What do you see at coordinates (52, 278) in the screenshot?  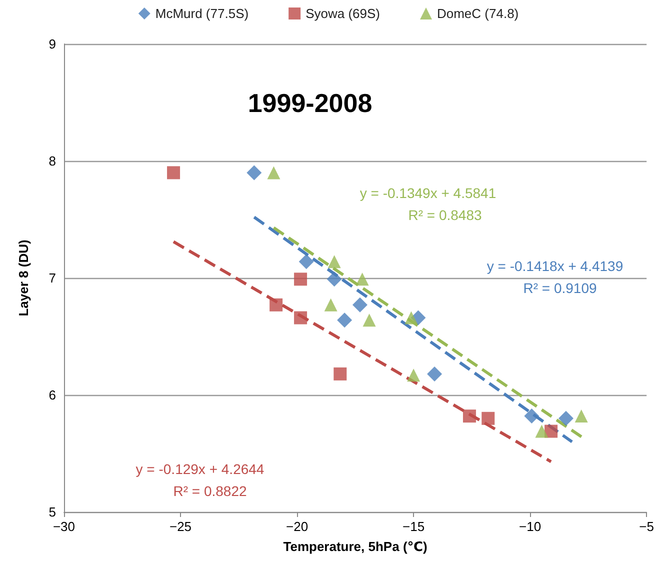 I see `y-tick-label: 7` at bounding box center [52, 278].